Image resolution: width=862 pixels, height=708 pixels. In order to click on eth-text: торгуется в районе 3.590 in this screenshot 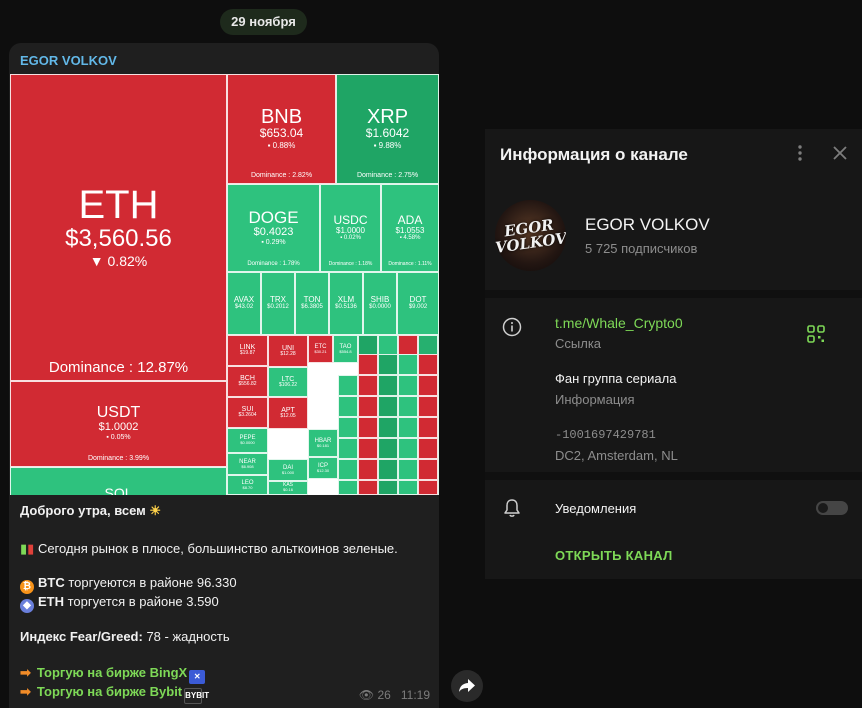, I will do `click(143, 601)`.